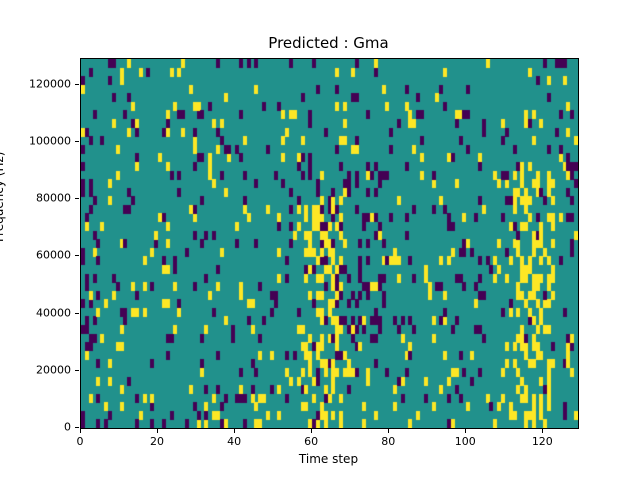  I want to click on x-tick-label: 20, so click(157, 441).